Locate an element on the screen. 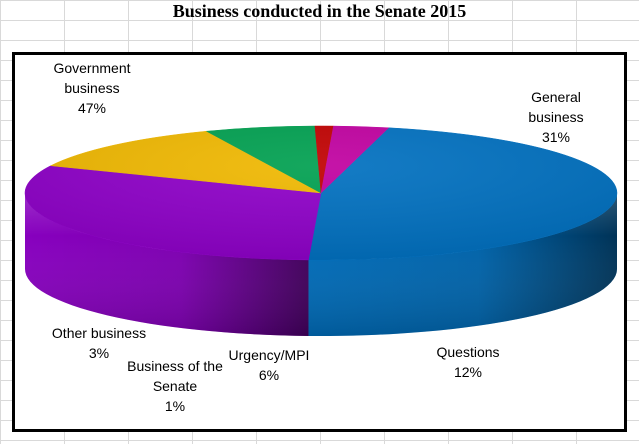  data-label-other-business: Other business 3% is located at coordinates (99, 343).